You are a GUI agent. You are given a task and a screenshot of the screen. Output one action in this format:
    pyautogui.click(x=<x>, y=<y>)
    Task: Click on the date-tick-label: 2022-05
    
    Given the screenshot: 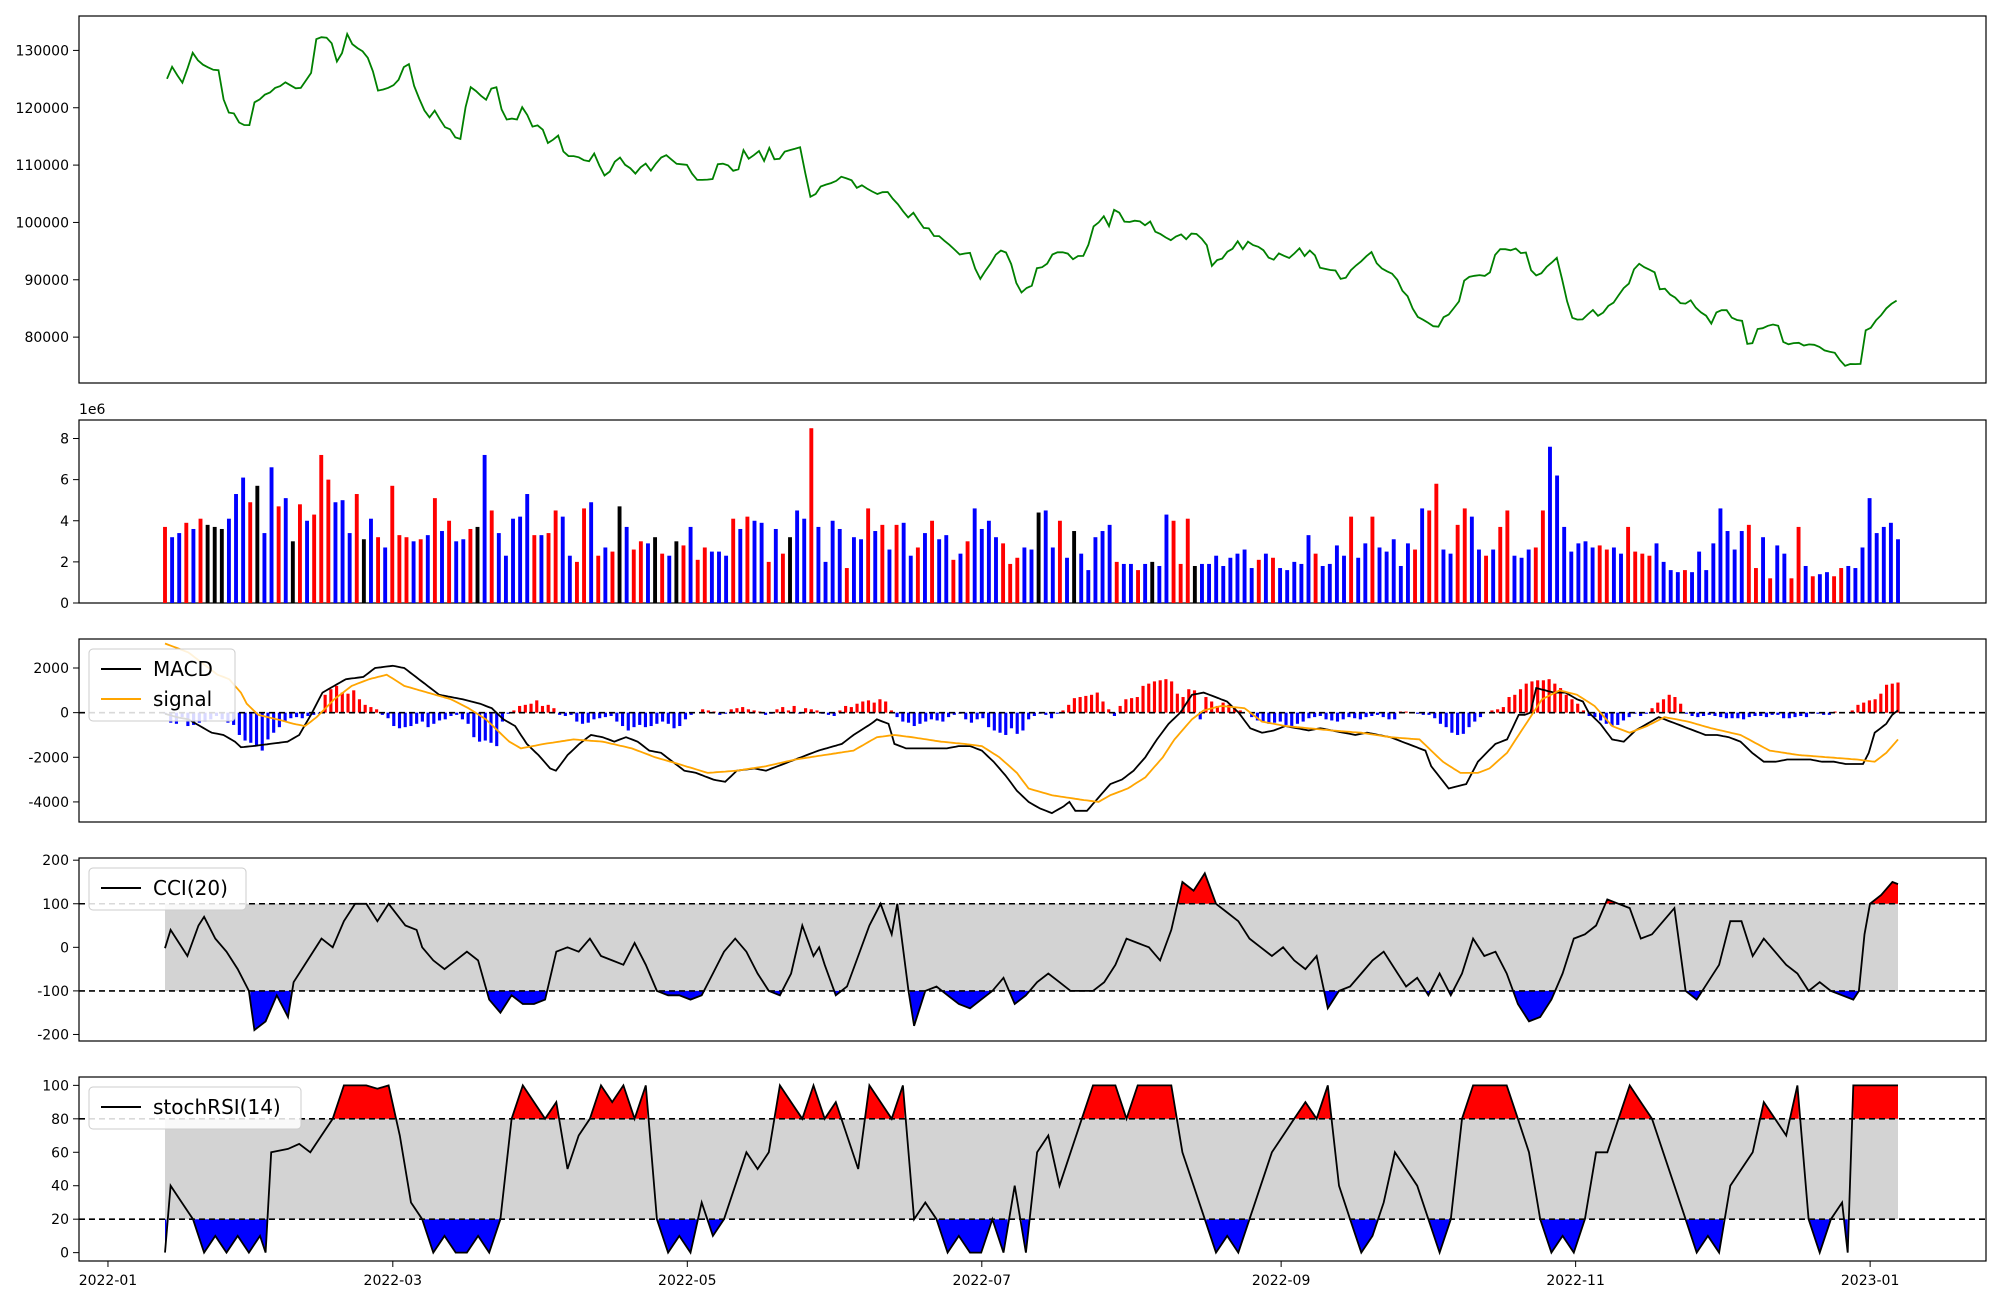 What is the action you would take?
    pyautogui.click(x=687, y=1281)
    